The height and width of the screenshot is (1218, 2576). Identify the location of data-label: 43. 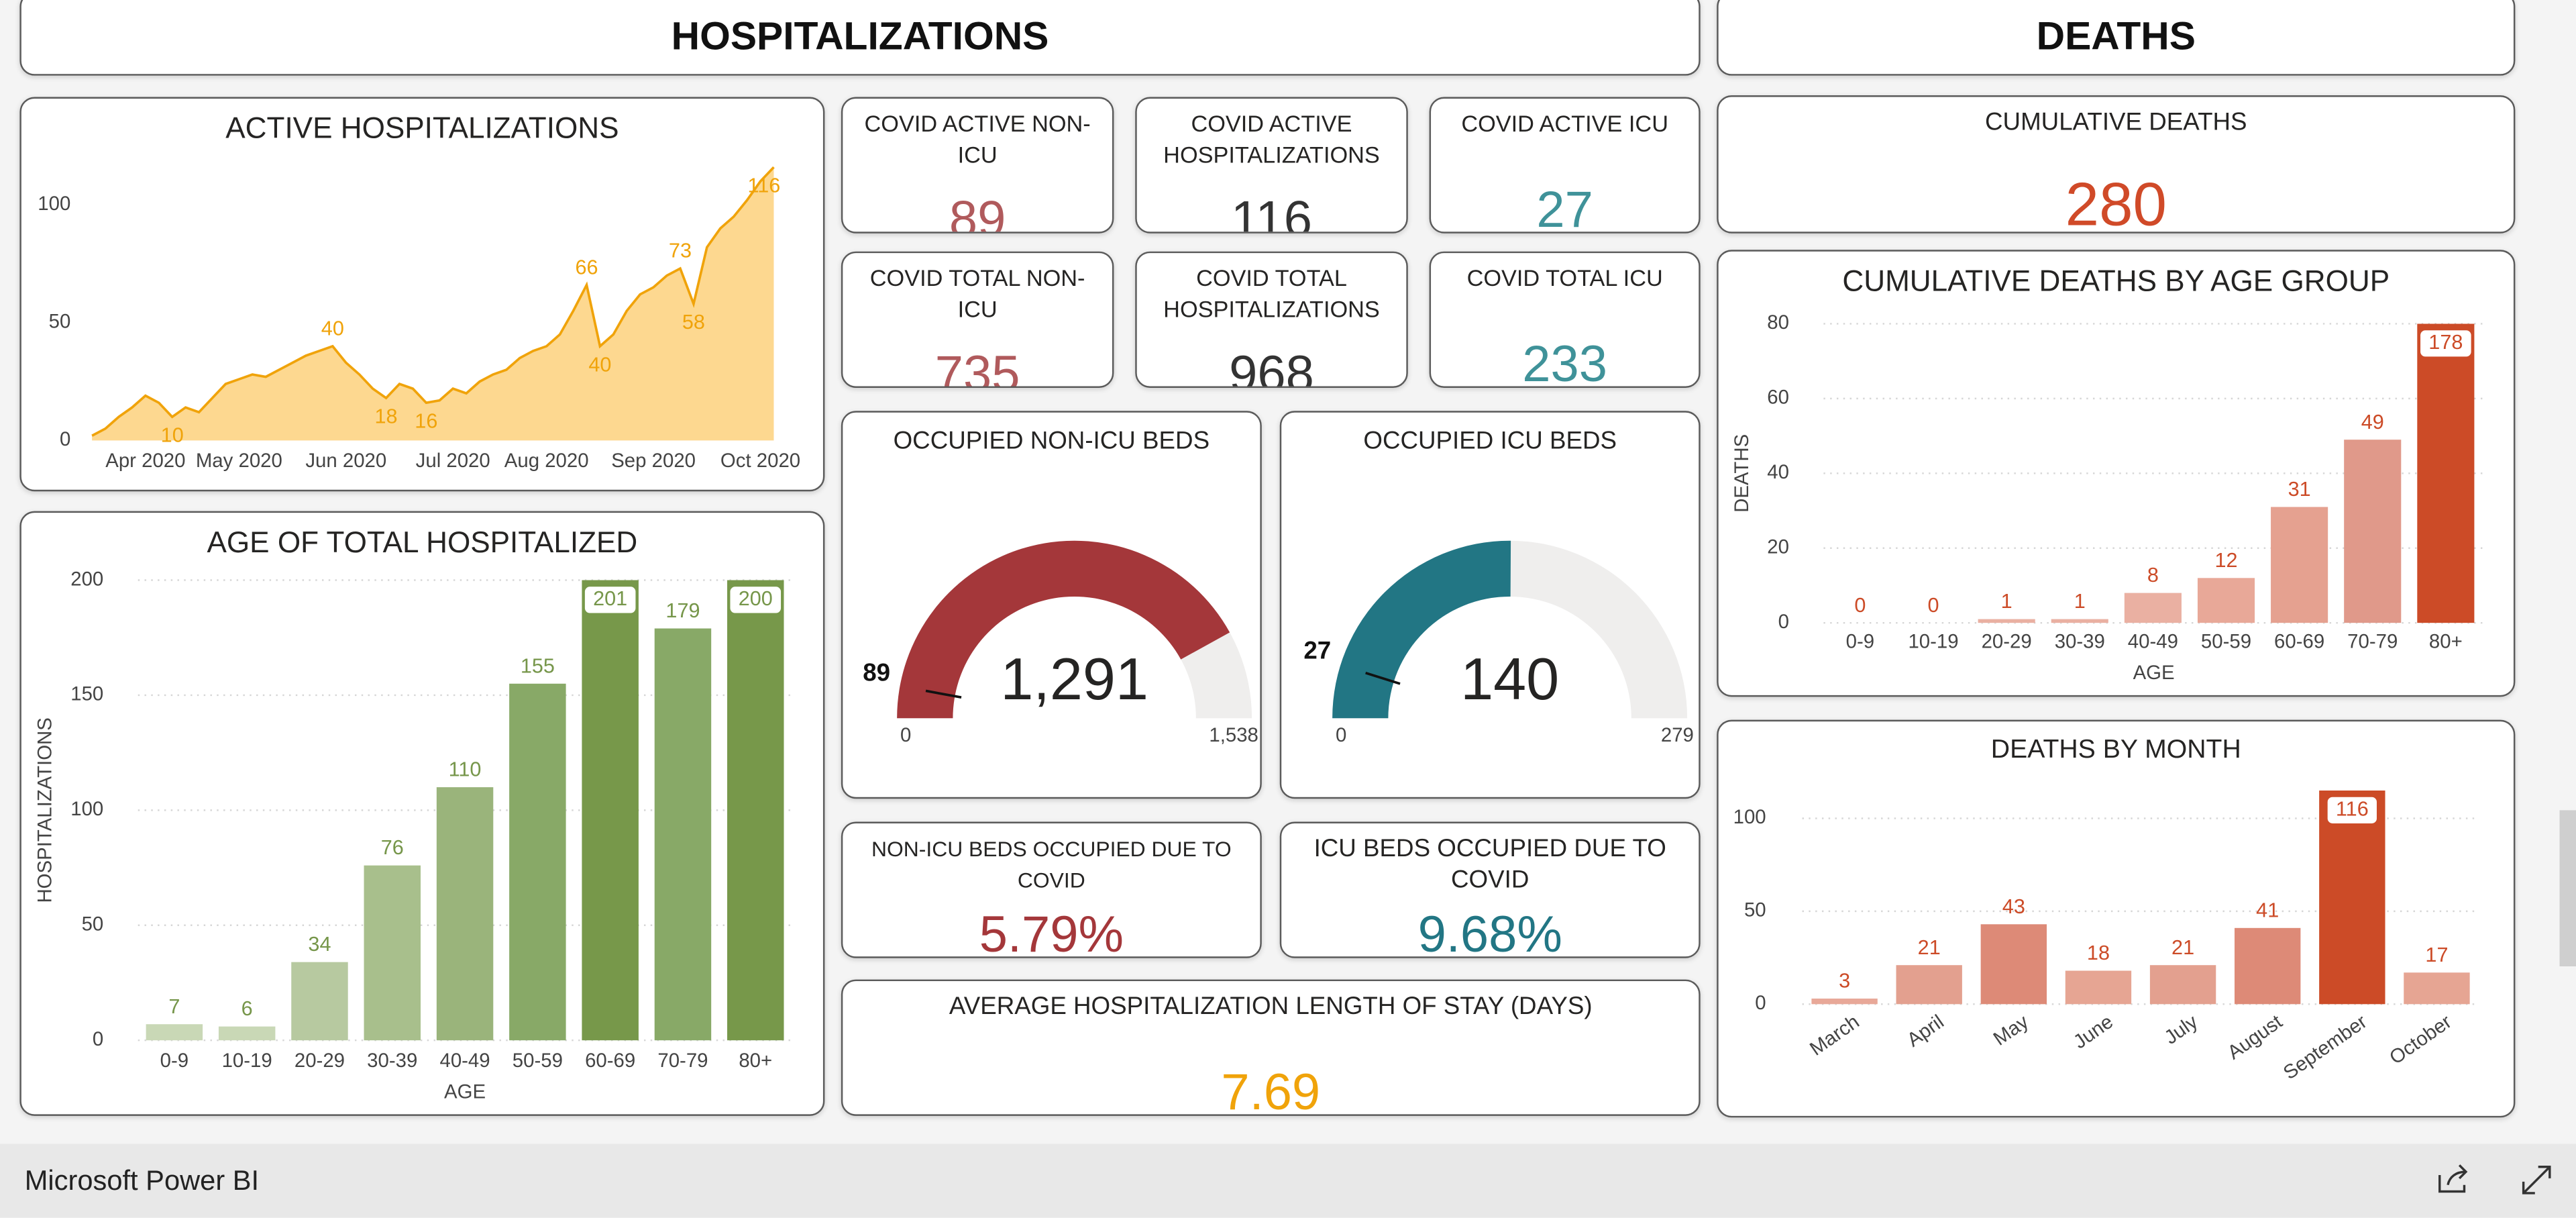
(2013, 907).